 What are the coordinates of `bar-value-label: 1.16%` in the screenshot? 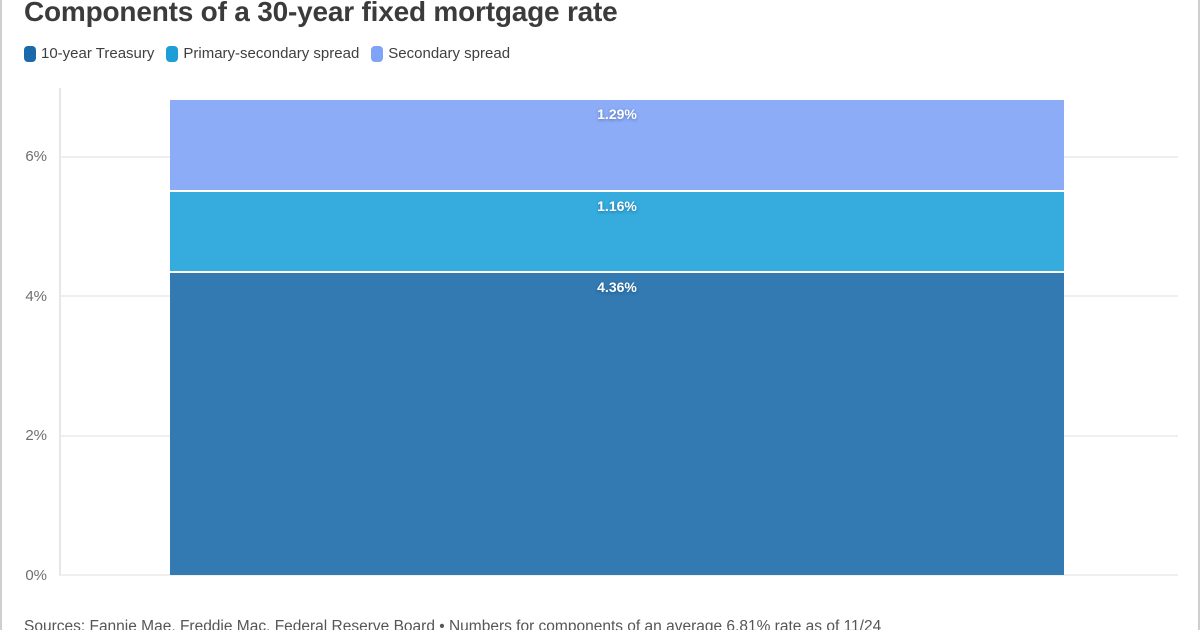 It's located at (617, 205).